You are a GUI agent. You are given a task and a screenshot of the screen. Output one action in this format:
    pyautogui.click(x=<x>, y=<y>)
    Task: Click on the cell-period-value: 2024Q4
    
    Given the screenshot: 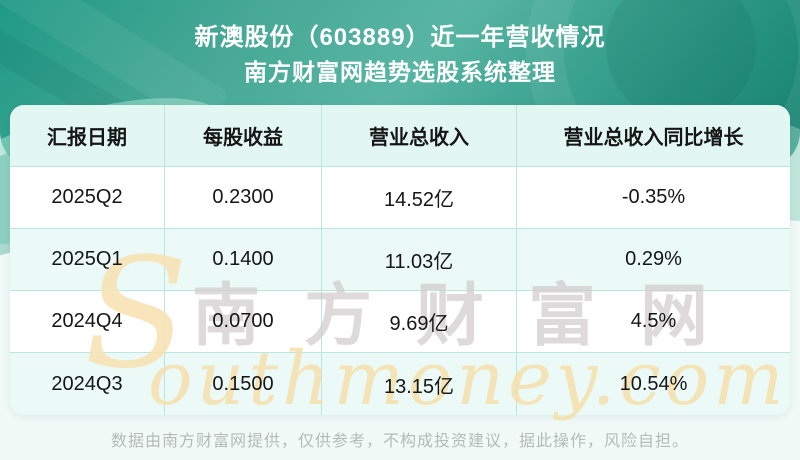 What is the action you would take?
    pyautogui.click(x=87, y=321)
    